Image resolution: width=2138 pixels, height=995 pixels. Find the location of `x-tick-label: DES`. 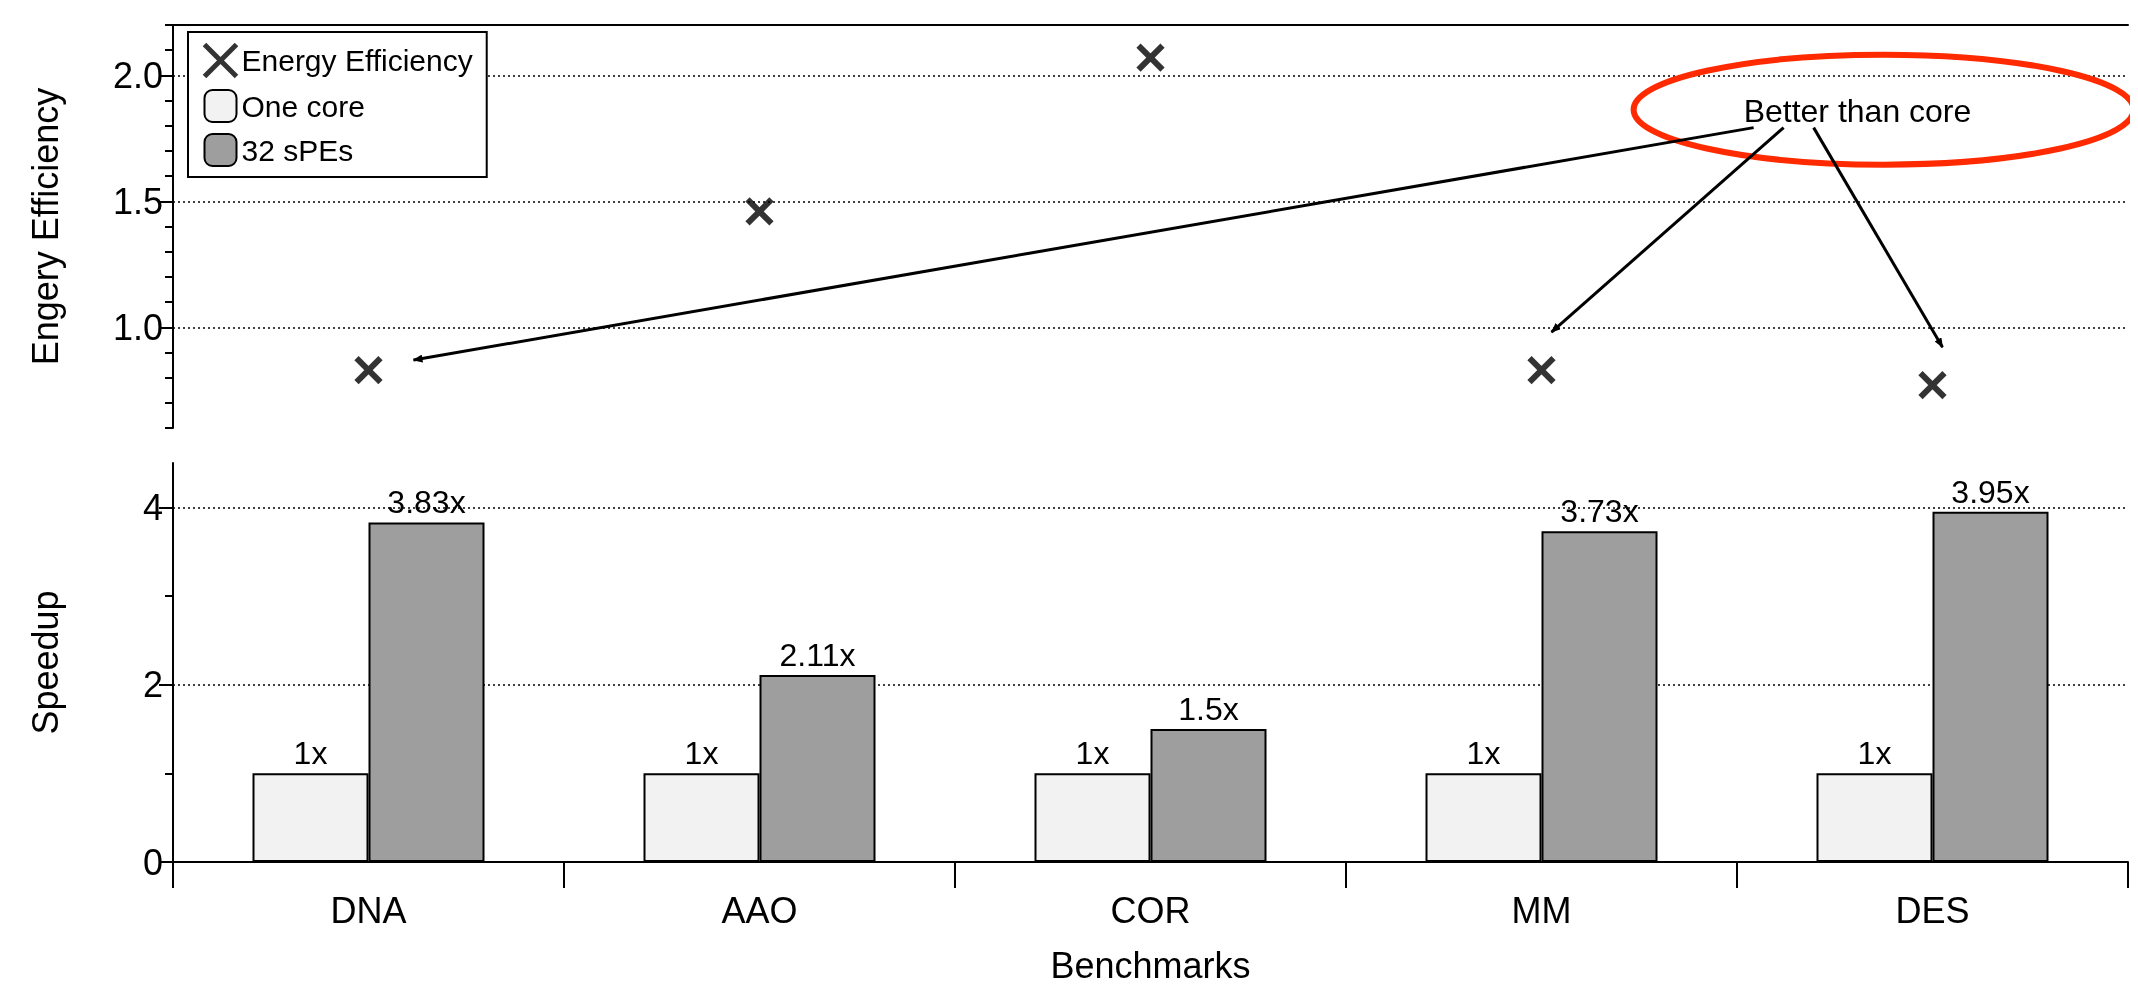

x-tick-label: DES is located at coordinates (1932, 910).